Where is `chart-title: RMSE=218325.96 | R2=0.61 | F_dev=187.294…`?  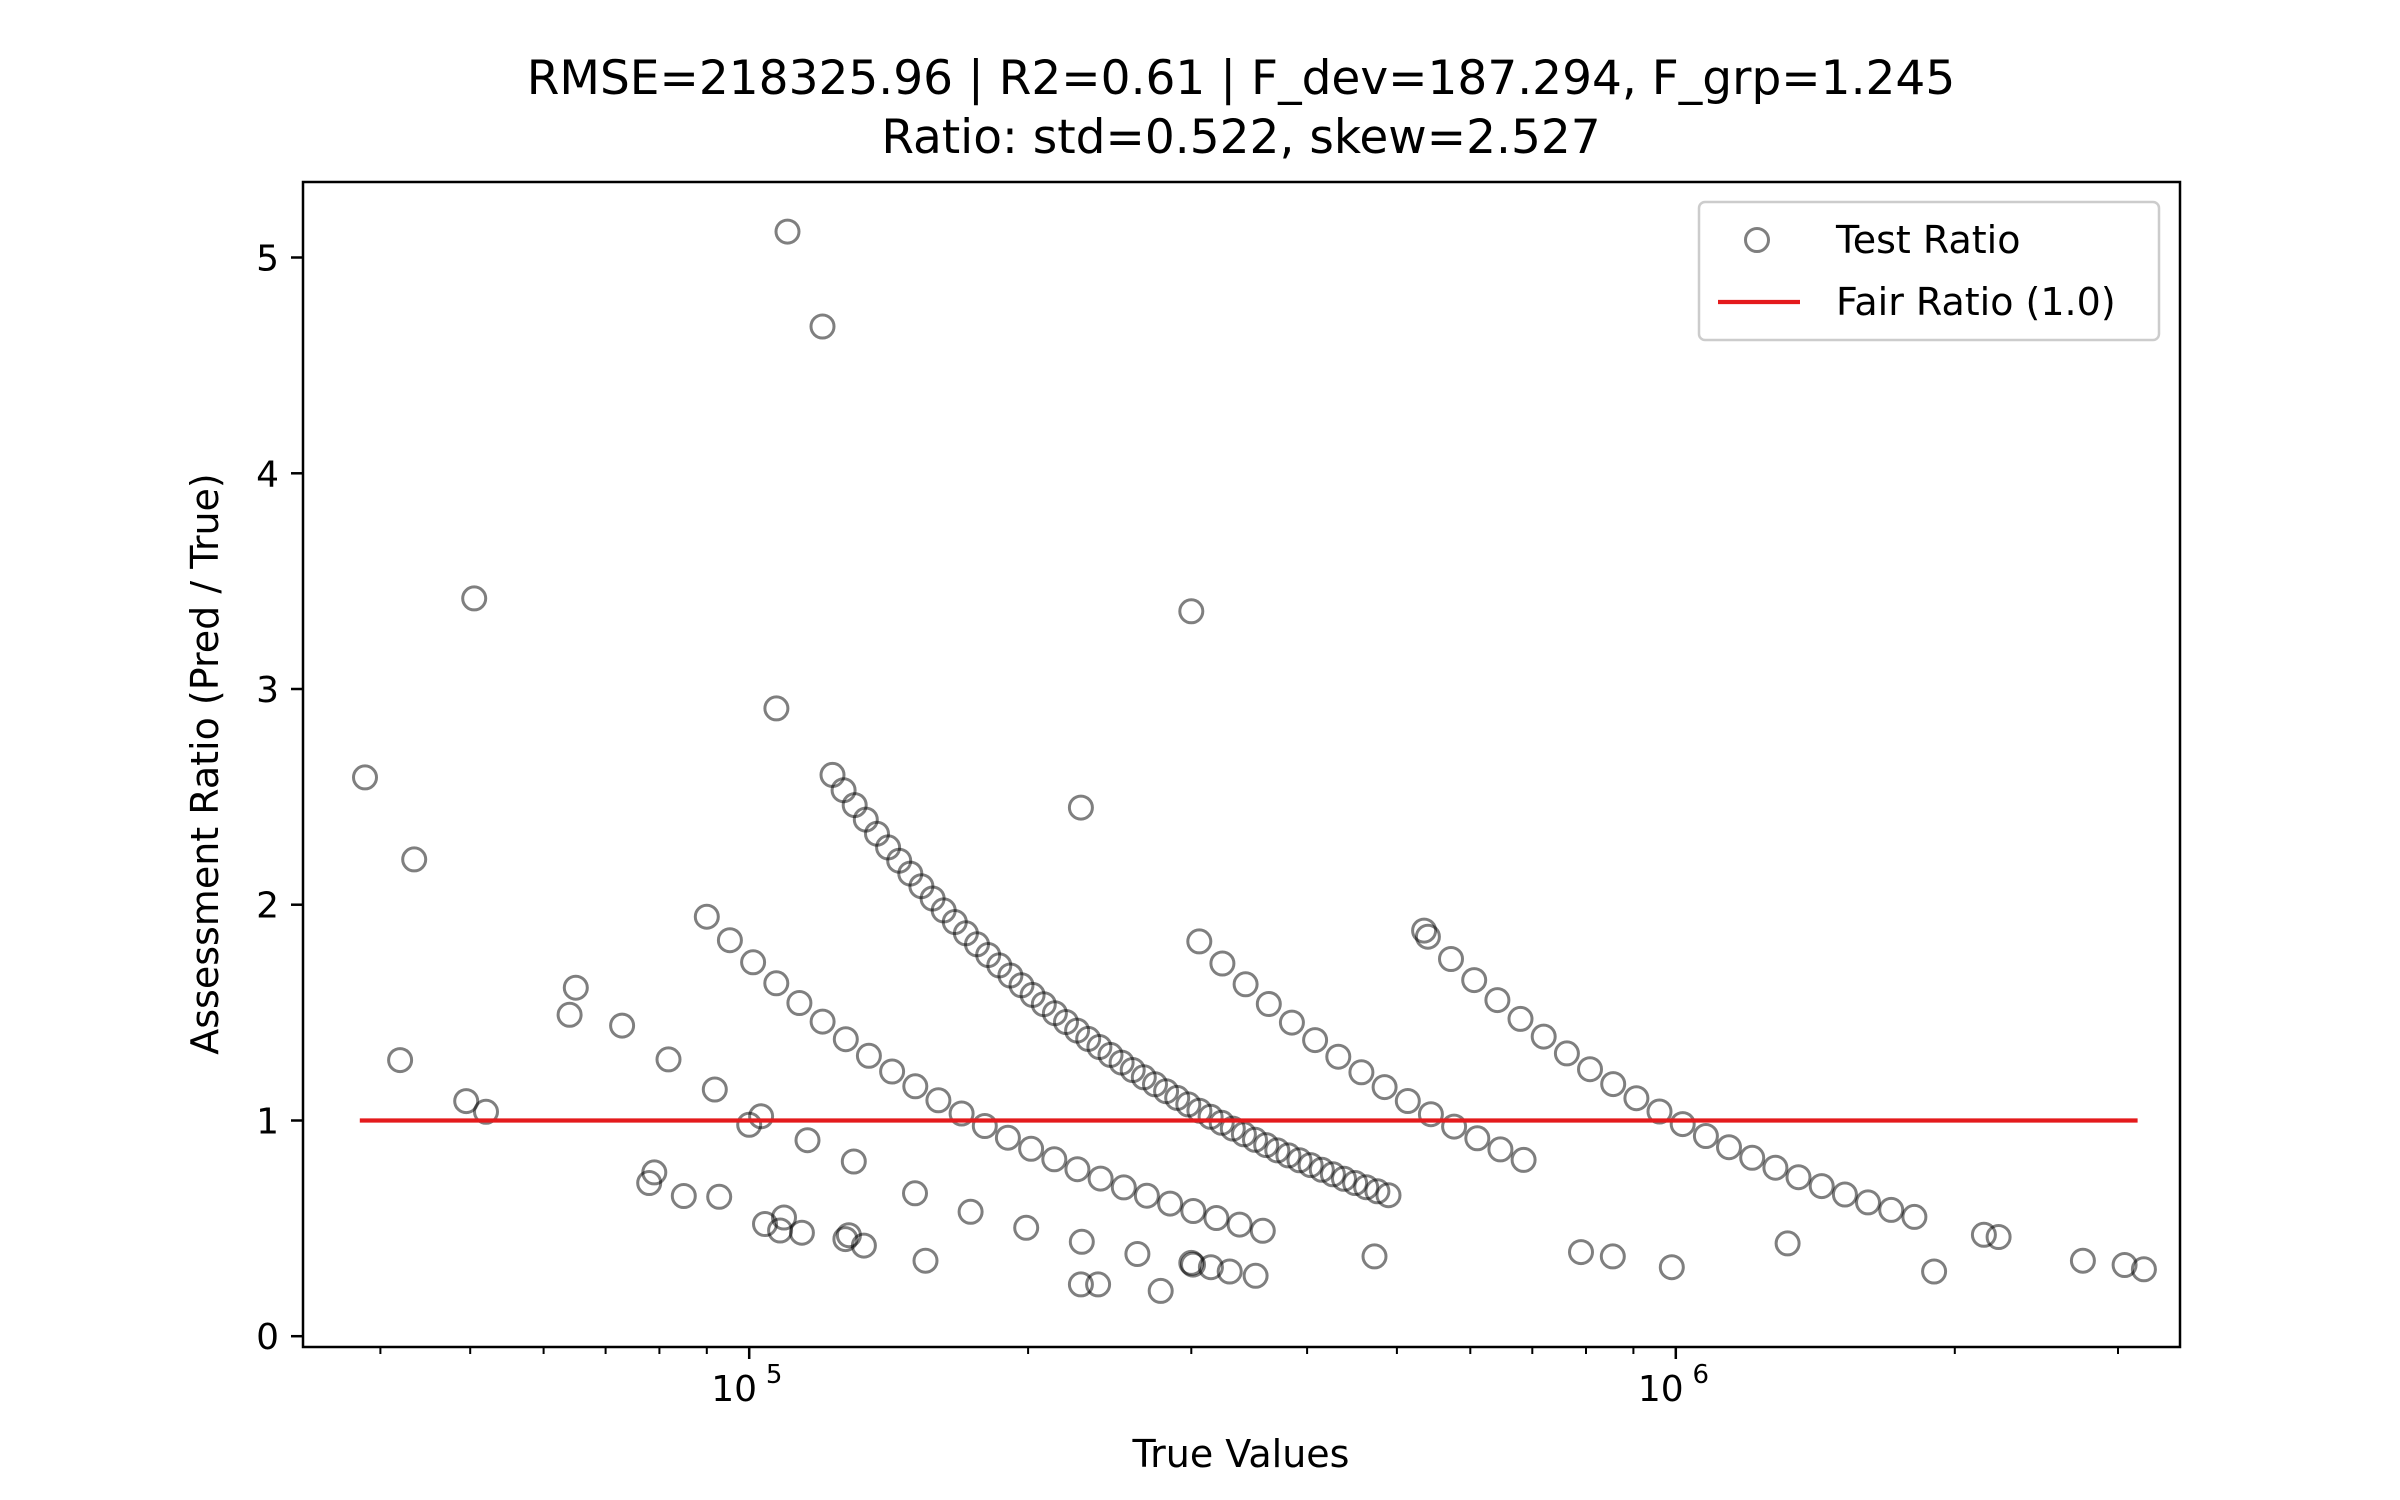 chart-title: RMSE=218325.96 | R2=0.61 | F_dev=187.294… is located at coordinates (1241, 78).